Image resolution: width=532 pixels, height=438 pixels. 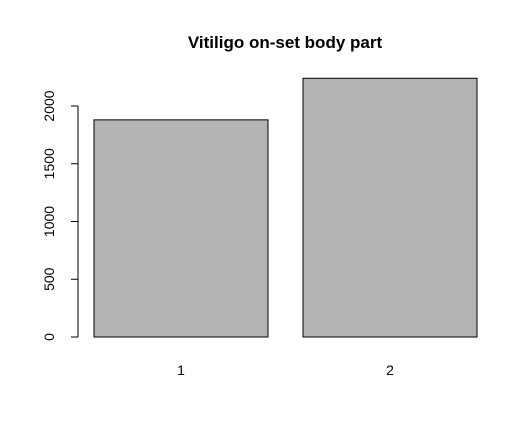 What do you see at coordinates (49, 105) in the screenshot?
I see `y-tick-label: 2000` at bounding box center [49, 105].